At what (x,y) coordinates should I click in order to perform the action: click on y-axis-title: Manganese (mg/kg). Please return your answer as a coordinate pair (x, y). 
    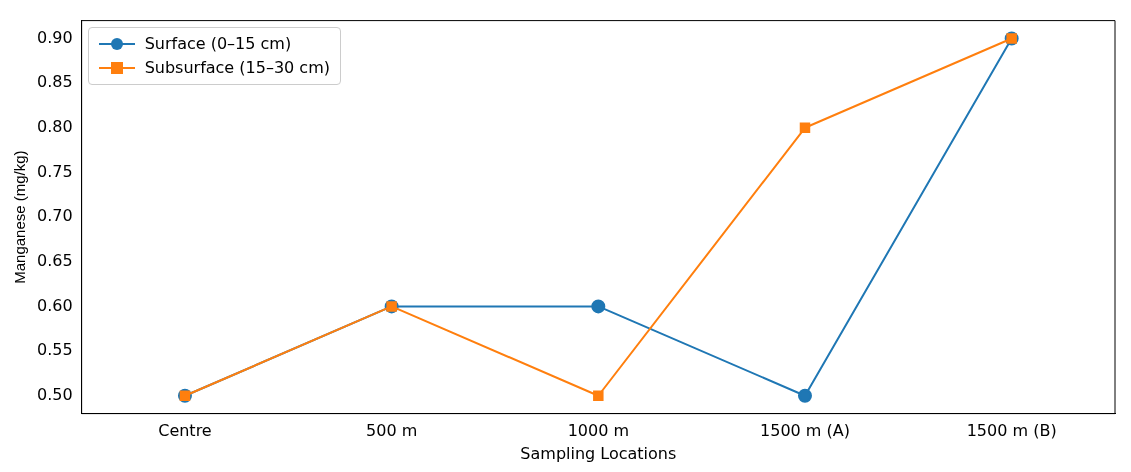
    Looking at the image, I should click on (20, 217).